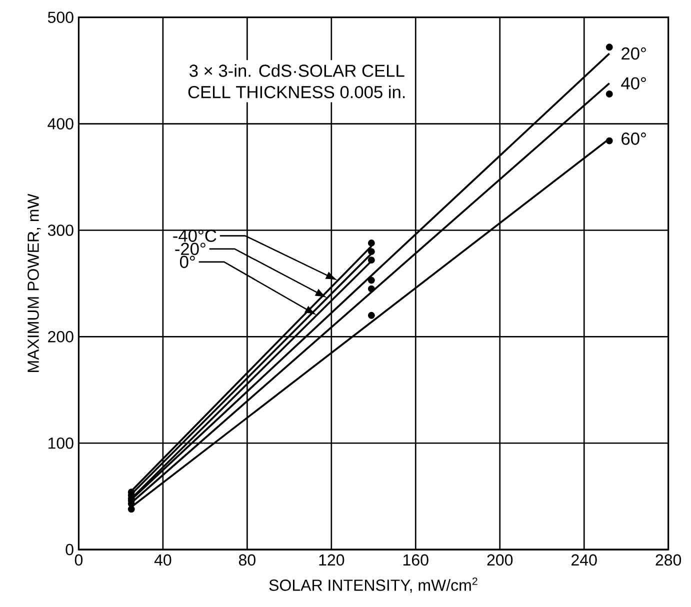 The width and height of the screenshot is (691, 607). Describe the element at coordinates (500, 560) in the screenshot. I see `x-tick-label: 200` at that location.